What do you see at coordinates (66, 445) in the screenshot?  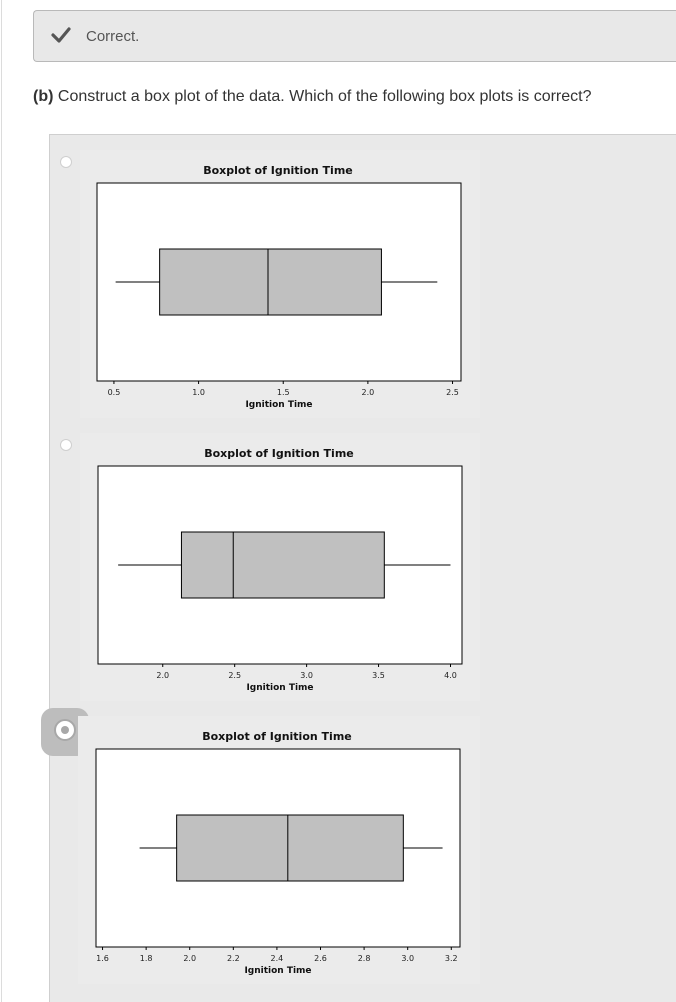 I see `option-2-radio` at bounding box center [66, 445].